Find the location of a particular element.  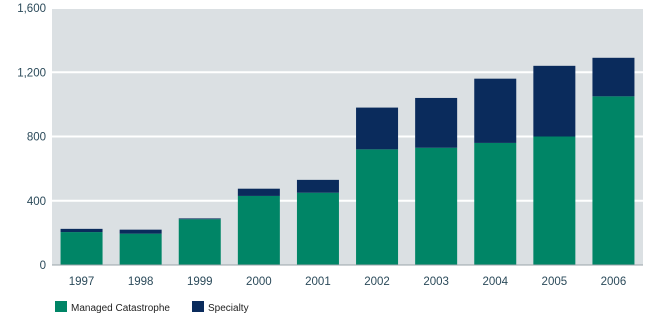

bar-managed-catastrophe-1999 is located at coordinates (199, 242).